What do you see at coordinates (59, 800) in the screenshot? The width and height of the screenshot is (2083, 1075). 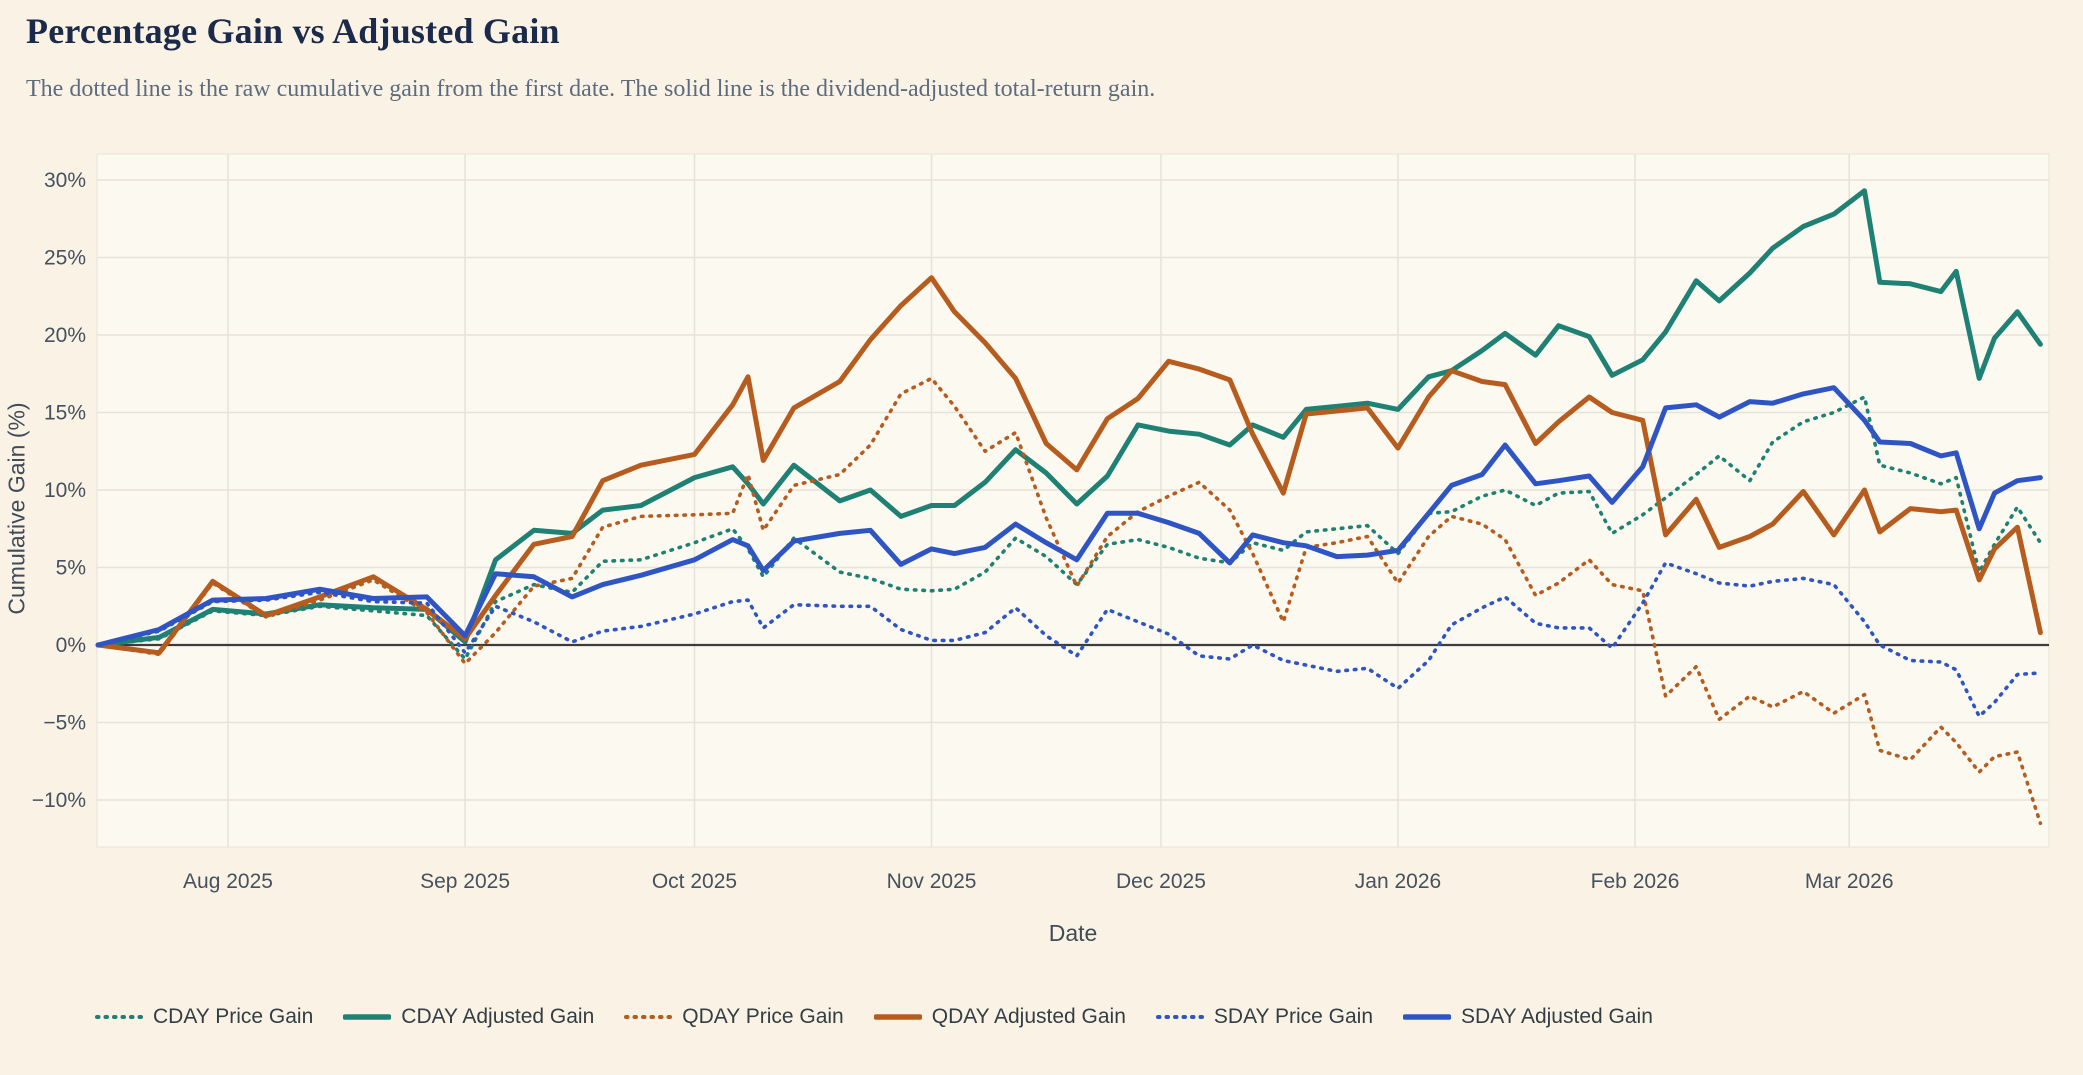 I see `y-tick-label: −10%` at bounding box center [59, 800].